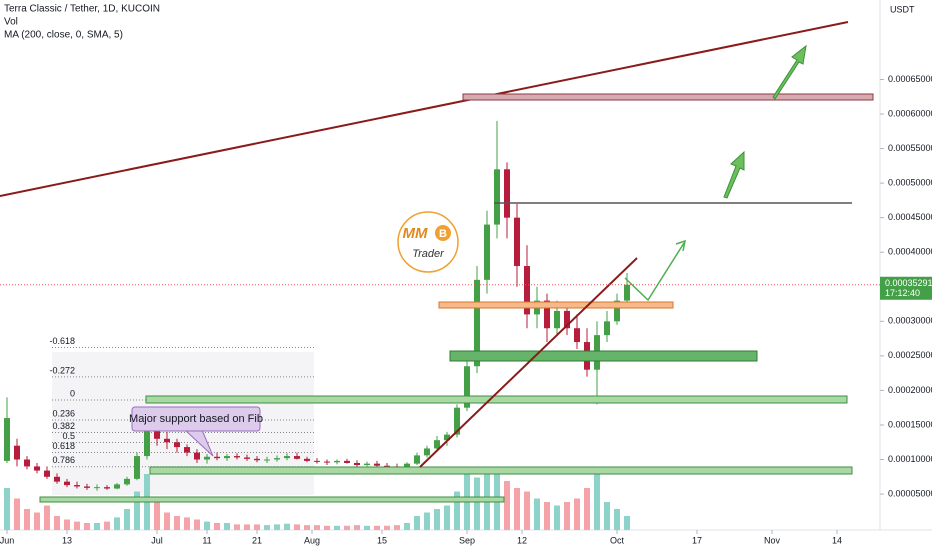 This screenshot has width=932, height=550. I want to click on y-tick-label: 0.00025000, so click(910, 355).